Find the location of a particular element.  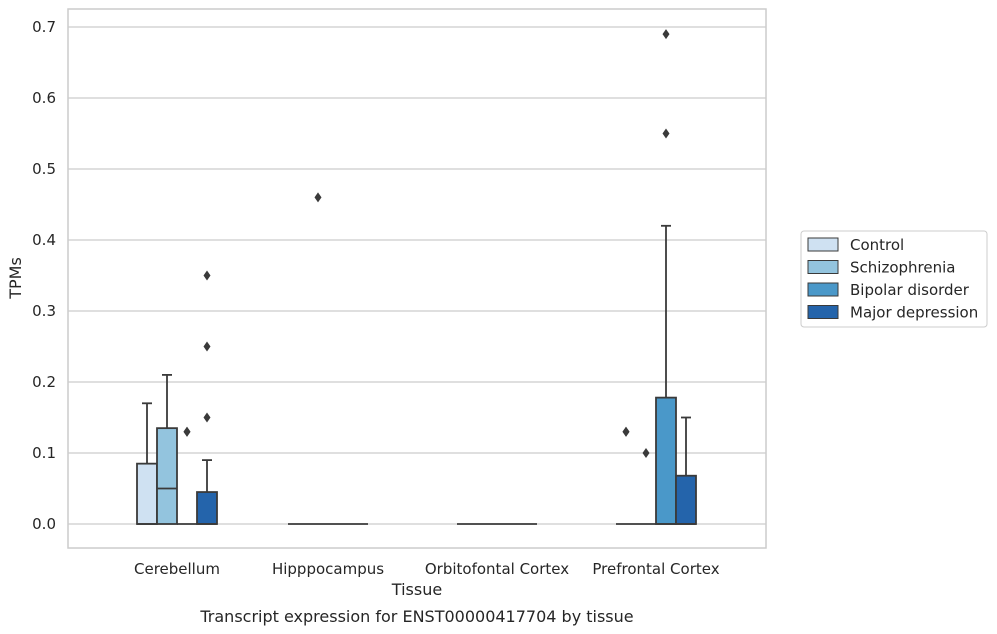

y-tick-label: 0.6 is located at coordinates (44, 98).